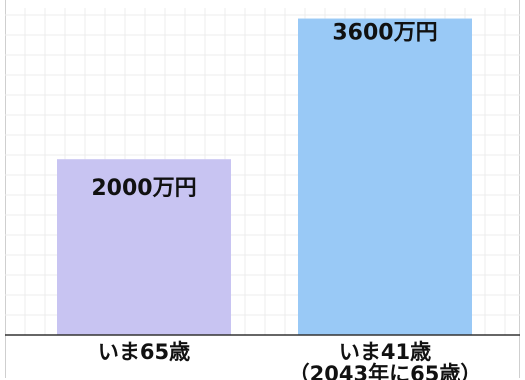 This screenshot has height=380, width=525. Describe the element at coordinates (385, 352) in the screenshot. I see `x-tick-label: いま41歳` at that location.